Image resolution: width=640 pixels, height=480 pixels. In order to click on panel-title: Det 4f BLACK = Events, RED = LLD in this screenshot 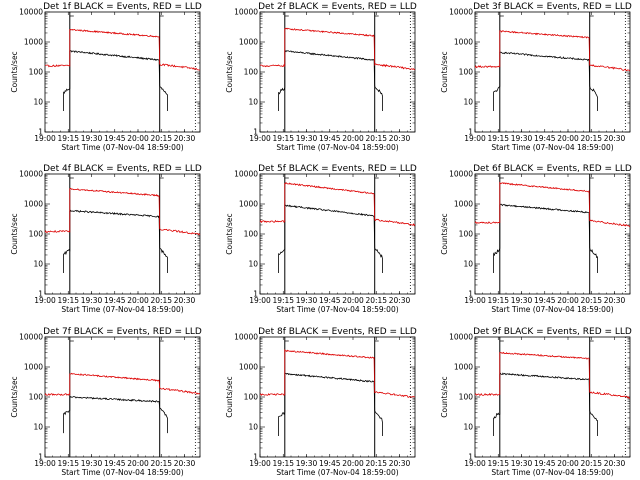, I will do `click(122, 169)`.